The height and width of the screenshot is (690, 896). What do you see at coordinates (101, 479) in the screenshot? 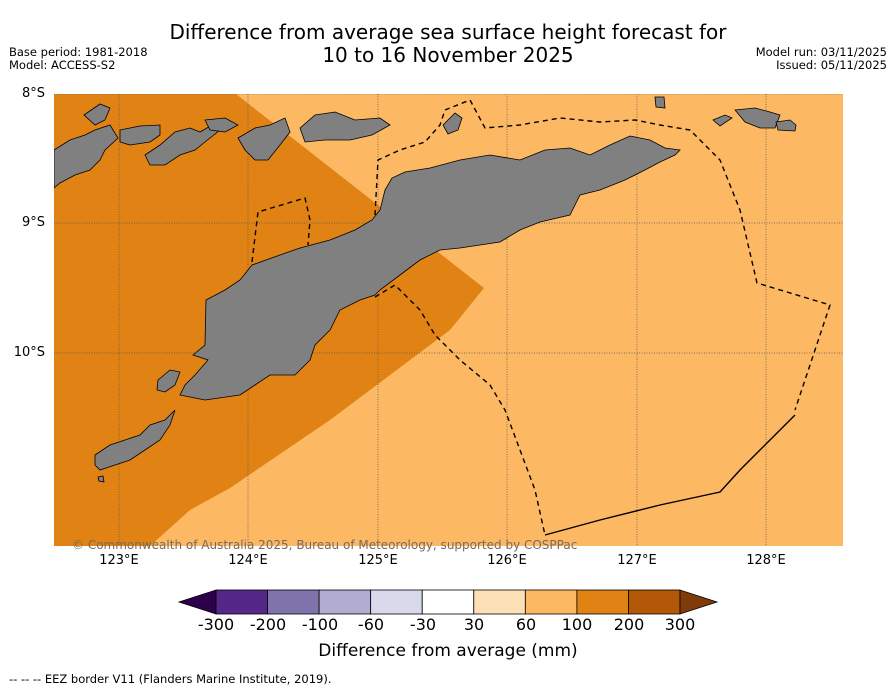
I see `ndana-island` at bounding box center [101, 479].